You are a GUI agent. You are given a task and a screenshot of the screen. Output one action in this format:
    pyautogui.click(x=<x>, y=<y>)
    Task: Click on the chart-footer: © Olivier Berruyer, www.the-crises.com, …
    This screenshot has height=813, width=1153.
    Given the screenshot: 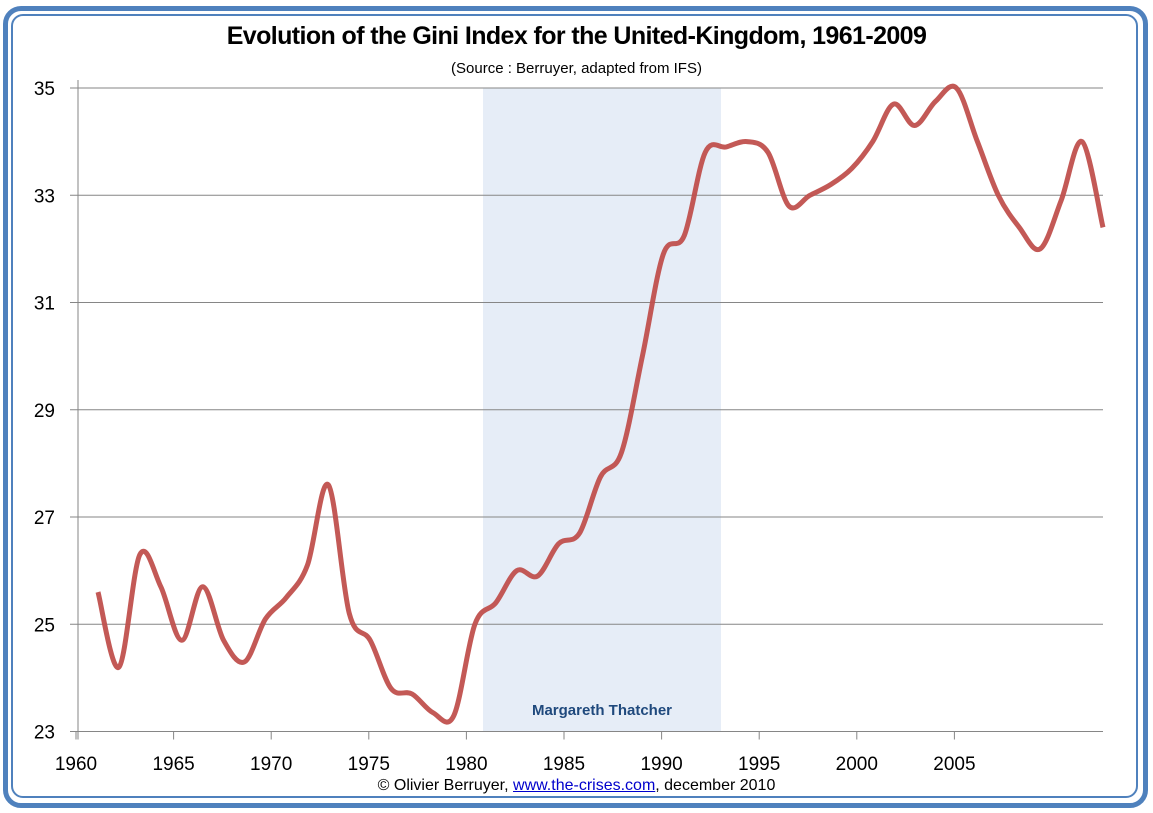 What is the action you would take?
    pyautogui.click(x=576, y=786)
    